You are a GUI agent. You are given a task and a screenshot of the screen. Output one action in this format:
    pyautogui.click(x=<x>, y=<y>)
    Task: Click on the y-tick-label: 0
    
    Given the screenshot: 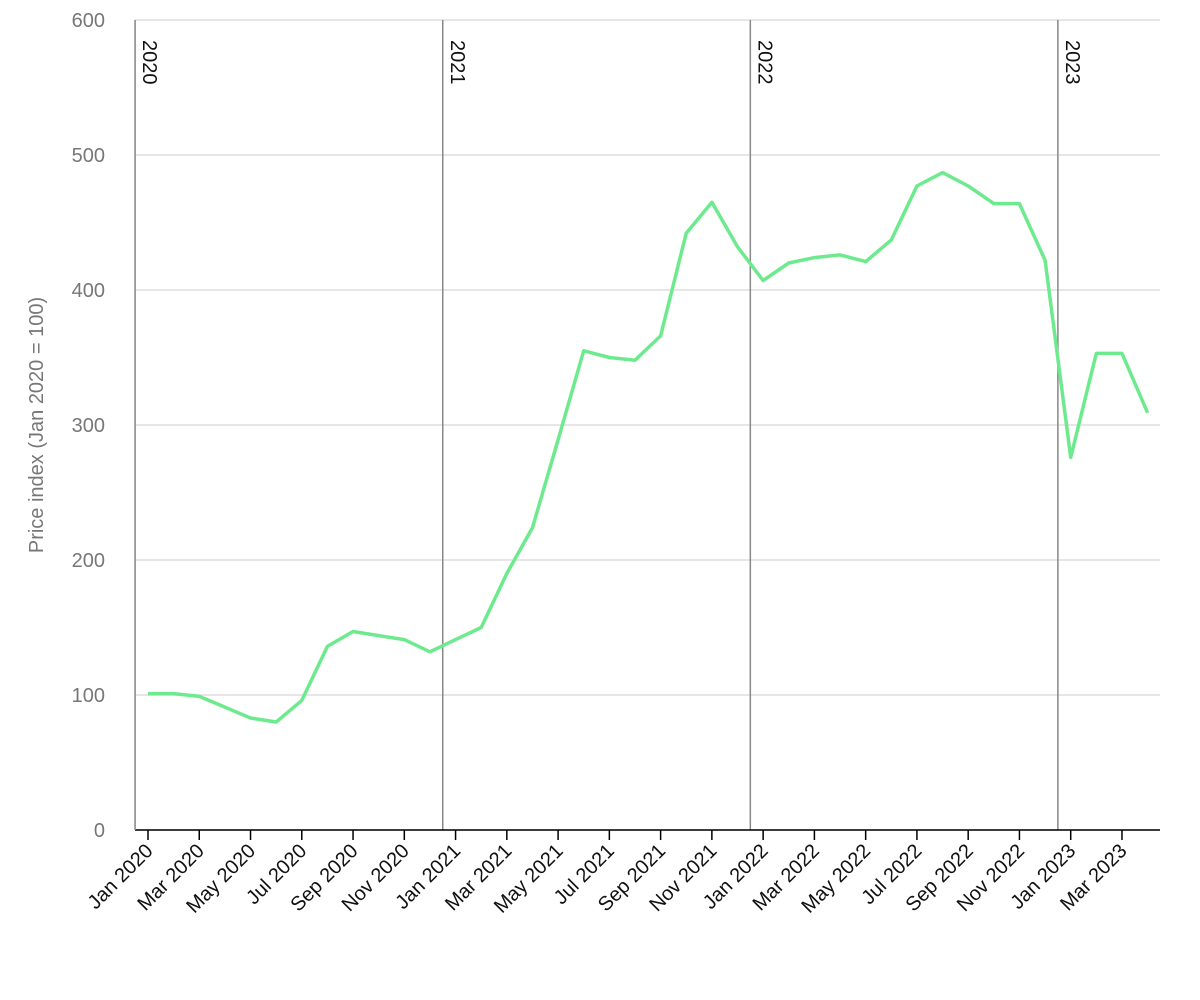 What is the action you would take?
    pyautogui.click(x=99, y=831)
    